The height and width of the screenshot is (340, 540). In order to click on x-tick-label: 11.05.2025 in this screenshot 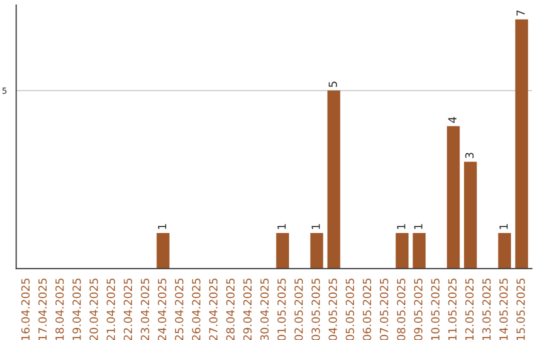, I will do `click(452, 309)`.